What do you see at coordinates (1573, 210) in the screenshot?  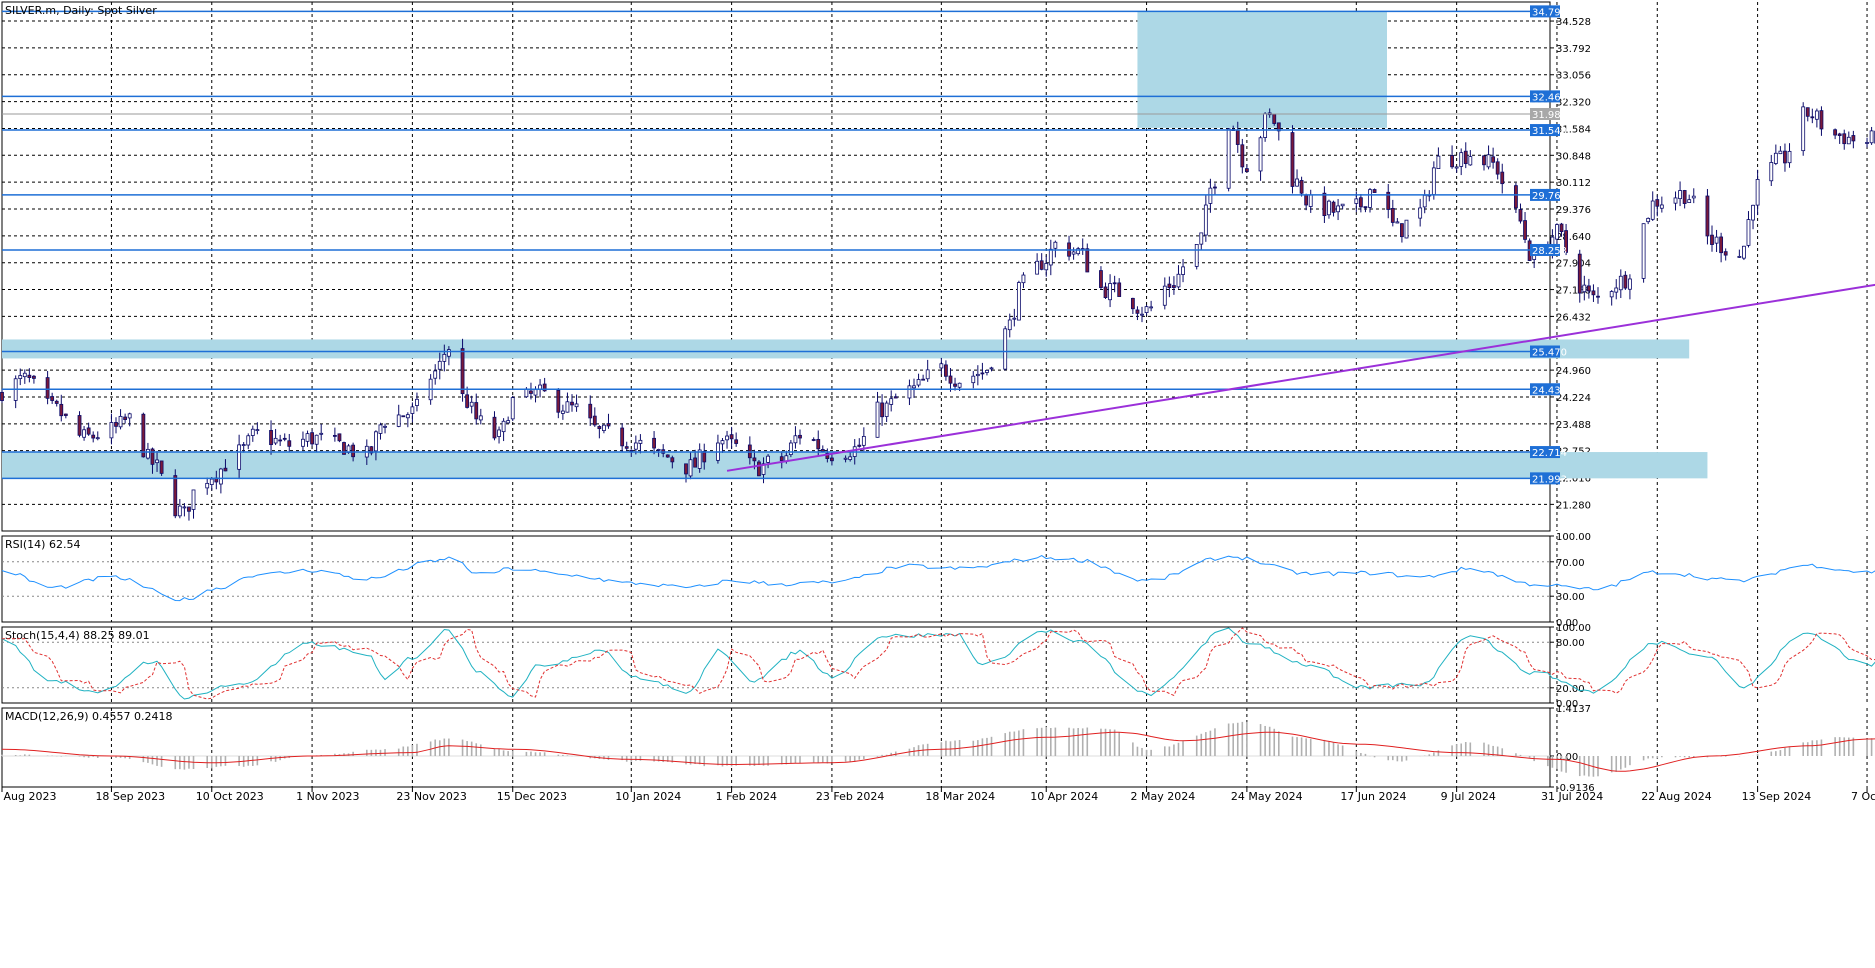 I see `price-tick-label: 29.376` at bounding box center [1573, 210].